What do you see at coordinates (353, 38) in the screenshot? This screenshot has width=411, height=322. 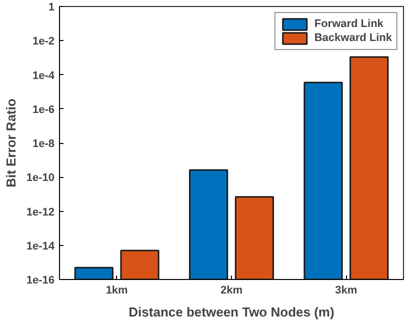 I see `legend-label: Backward Link` at bounding box center [353, 38].